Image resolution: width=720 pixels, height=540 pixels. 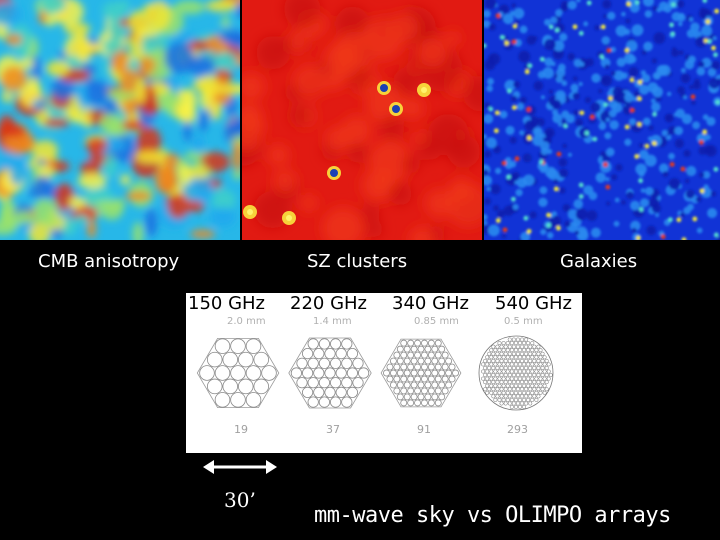 What do you see at coordinates (120, 120) in the screenshot?
I see `cmb-anisotropy-map` at bounding box center [120, 120].